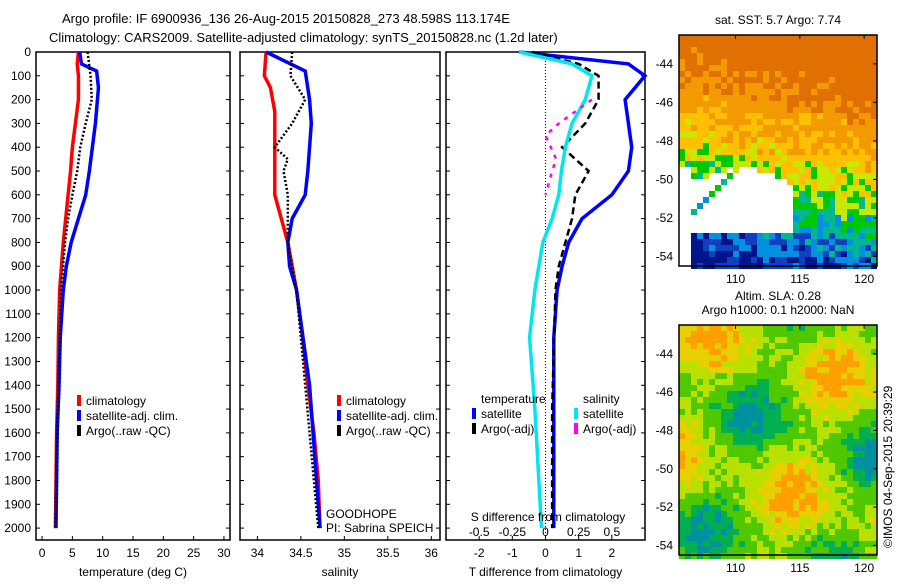 The height and width of the screenshot is (585, 900). I want to click on y-tick-label: 1800, so click(17, 480).